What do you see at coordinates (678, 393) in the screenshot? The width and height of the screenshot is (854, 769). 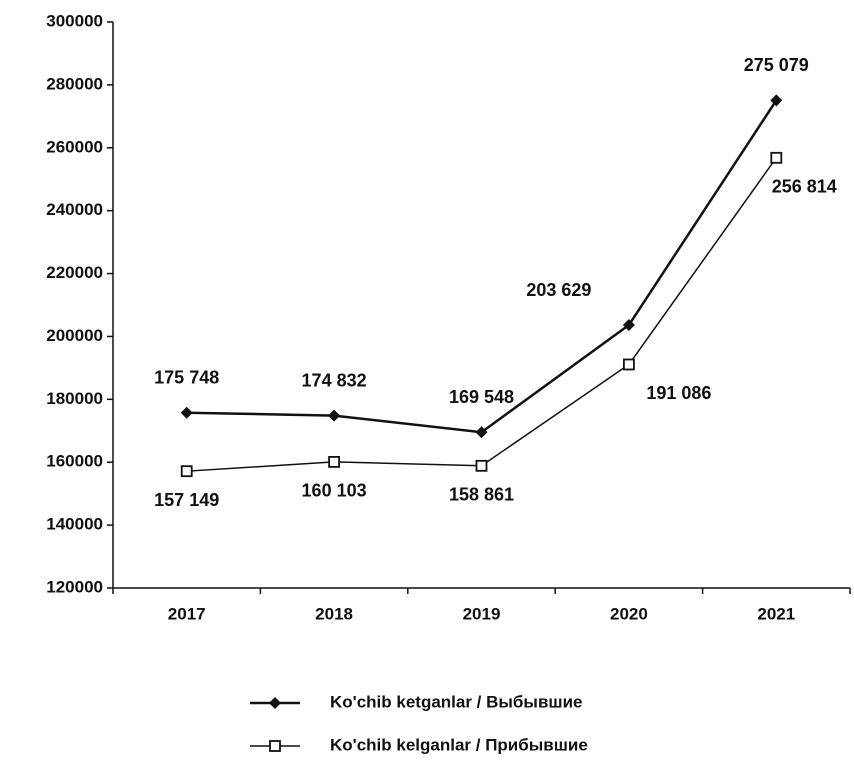 I see `value-label: 191 086` at bounding box center [678, 393].